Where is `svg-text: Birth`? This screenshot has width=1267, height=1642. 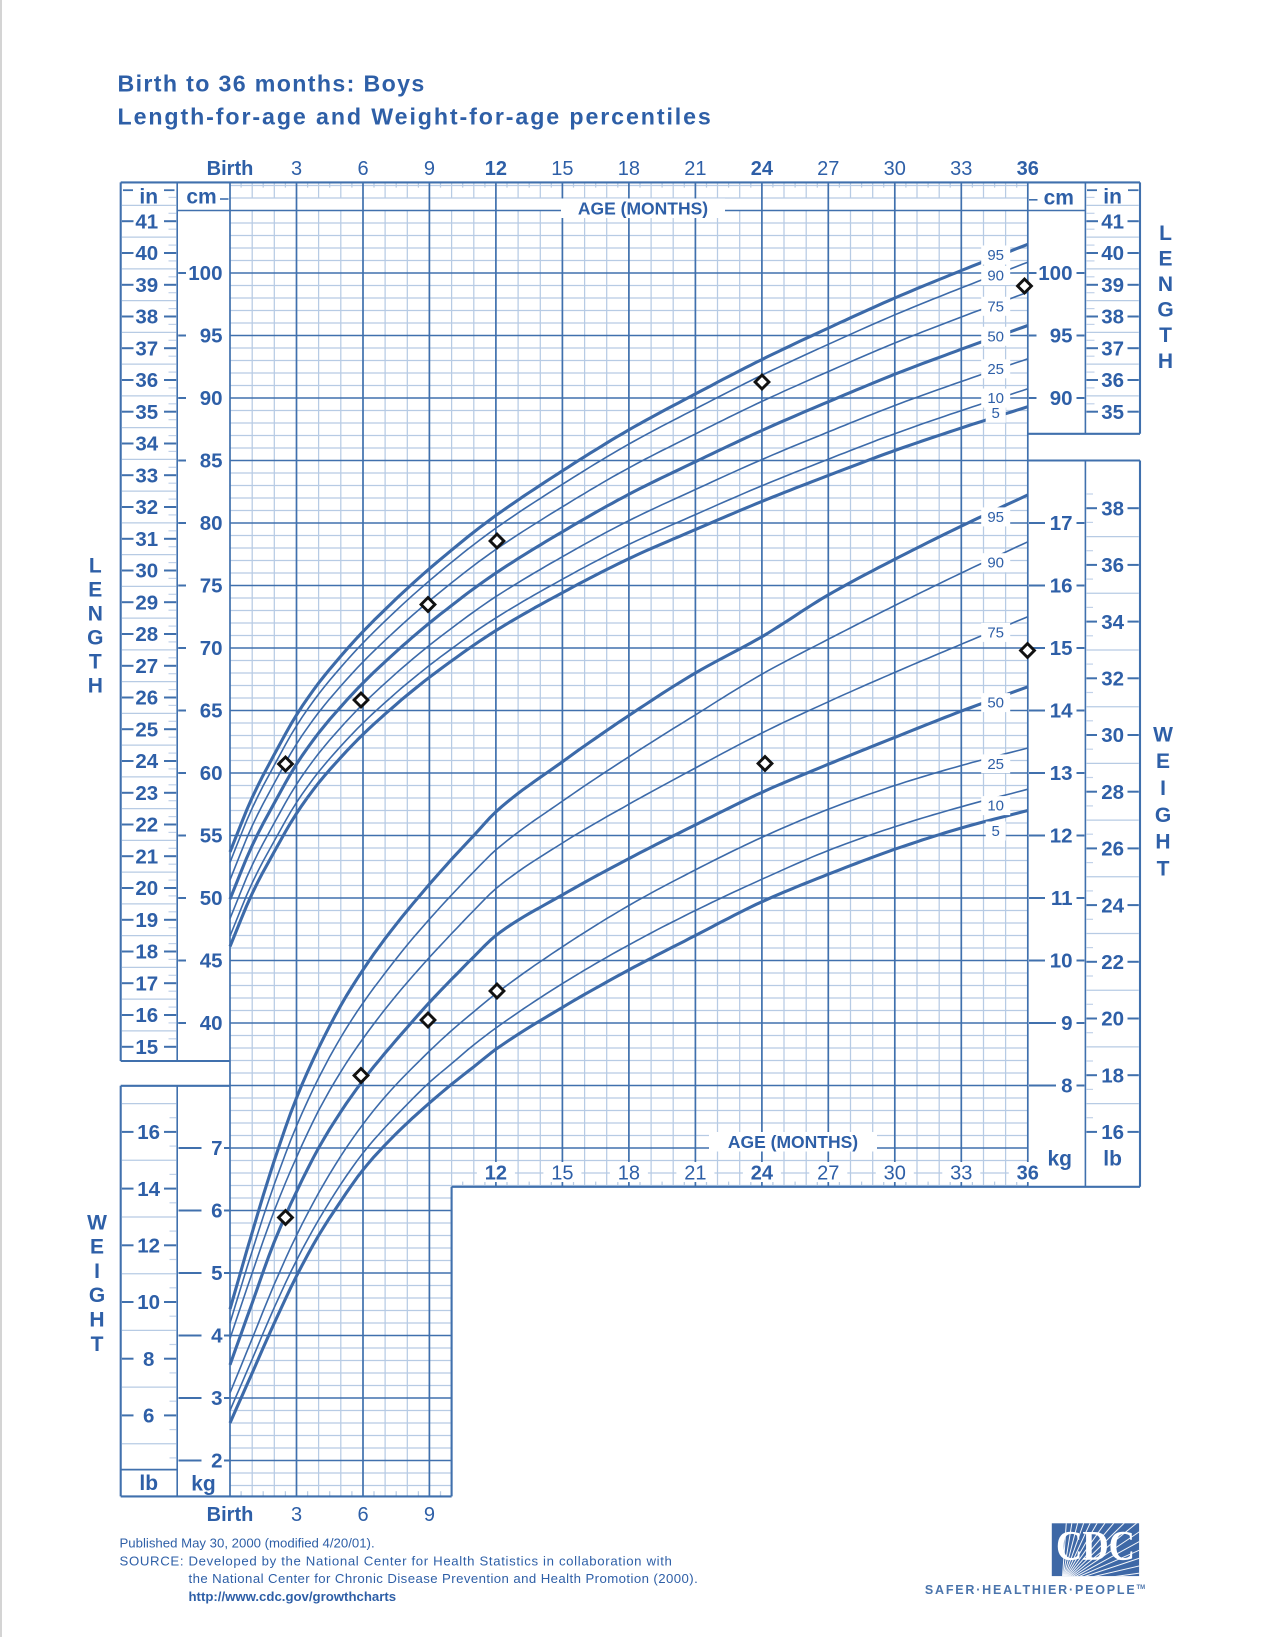
svg-text: Birth is located at coordinates (230, 1515).